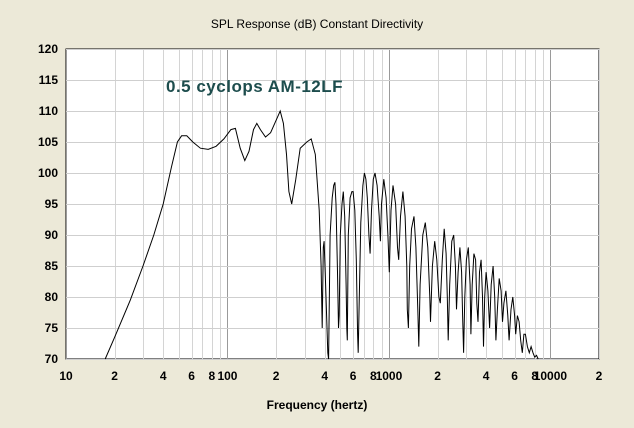 The image size is (634, 428). Describe the element at coordinates (389, 376) in the screenshot. I see `x-tick-label: 1000` at that location.